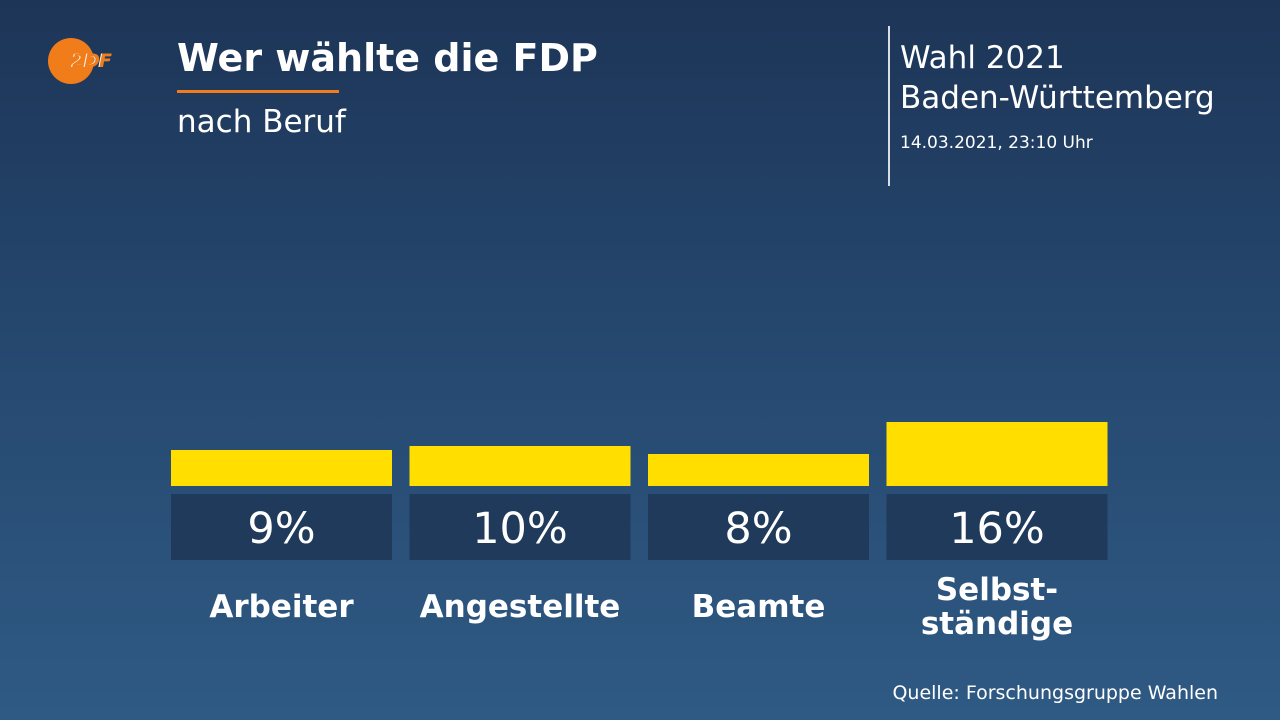 The width and height of the screenshot is (1280, 720). Describe the element at coordinates (1055, 693) in the screenshot. I see `source-note: Quelle: Forschungsgruppe Wahlen` at that location.